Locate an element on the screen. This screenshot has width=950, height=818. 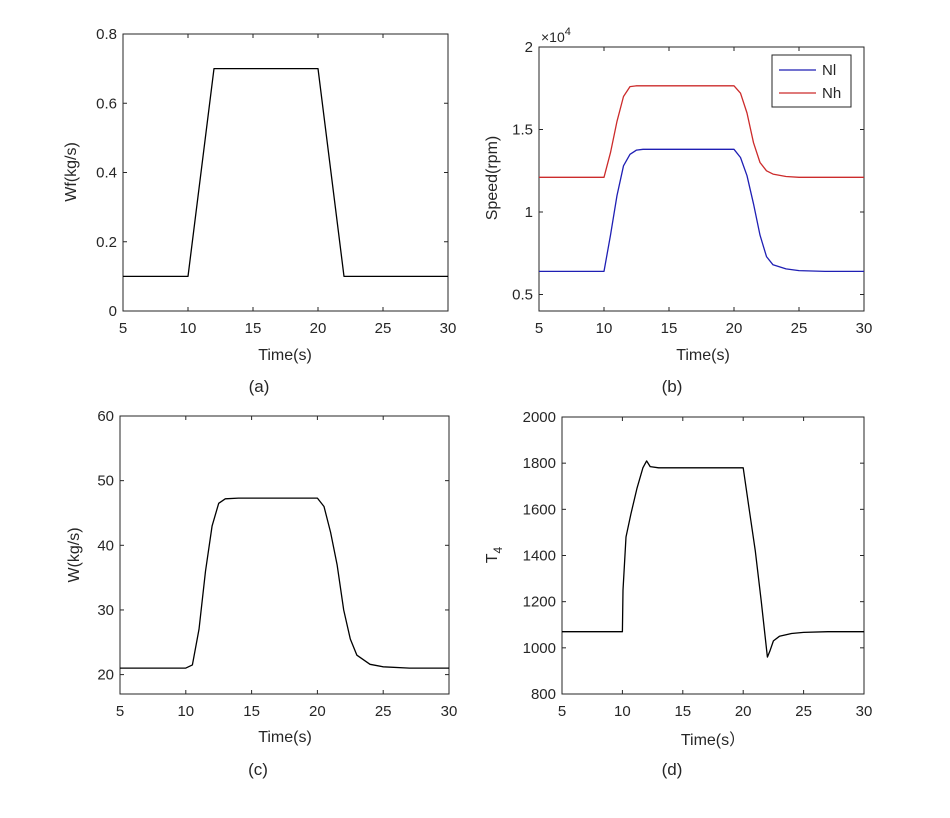
y-tick-labels: 0 0.2 0.4 0.6 0.8 is located at coordinates (272, 173).